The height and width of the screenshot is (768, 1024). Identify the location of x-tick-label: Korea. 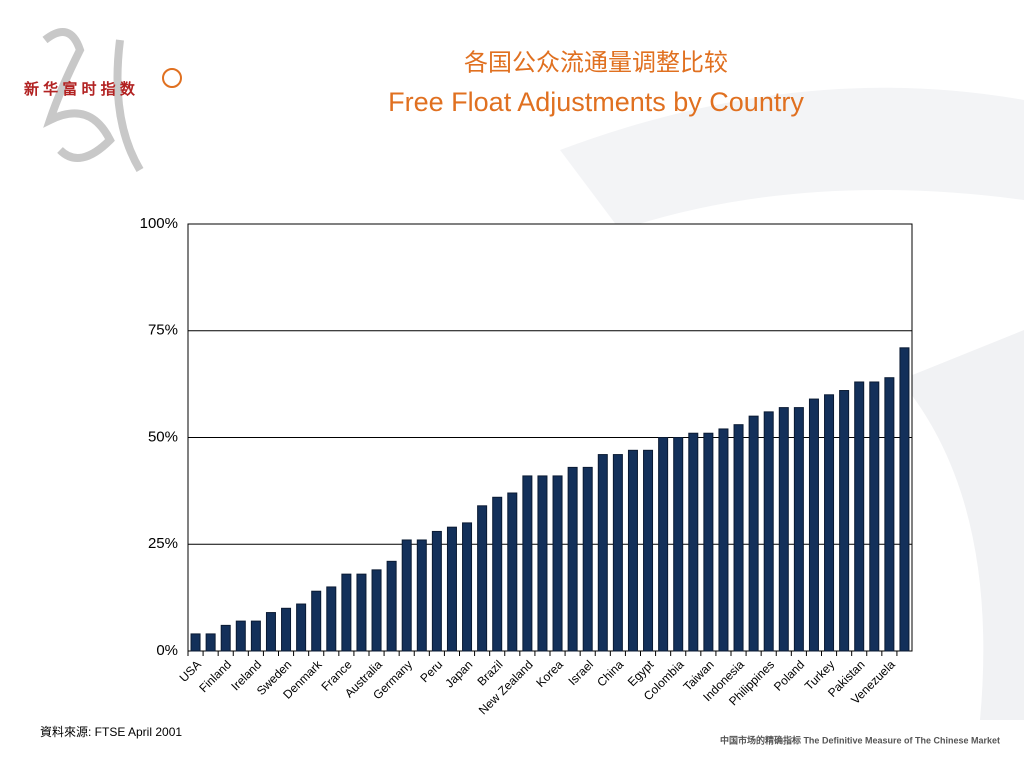
(549, 673).